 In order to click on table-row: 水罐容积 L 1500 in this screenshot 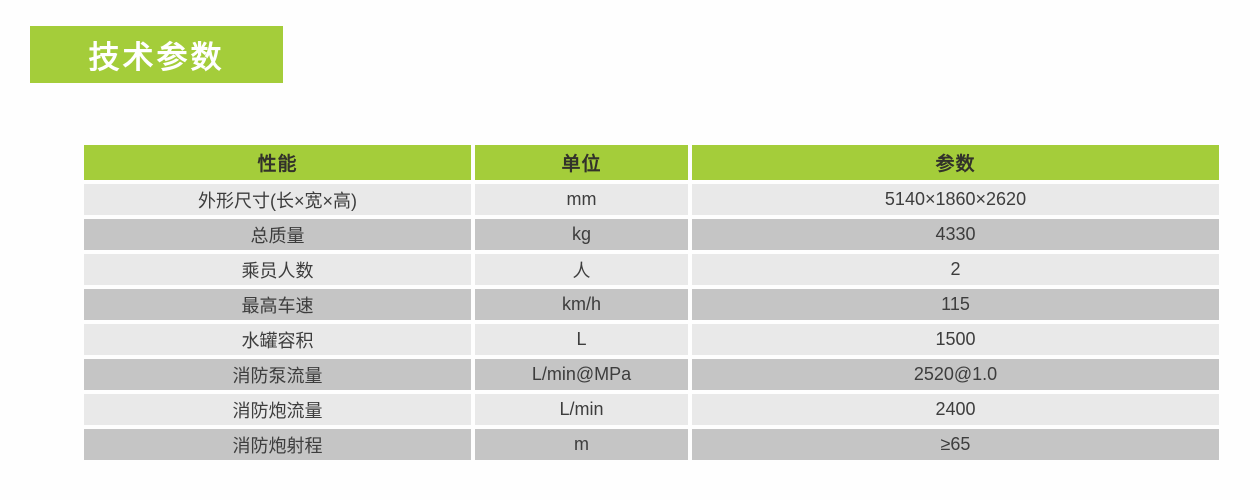, I will do `click(651, 339)`.